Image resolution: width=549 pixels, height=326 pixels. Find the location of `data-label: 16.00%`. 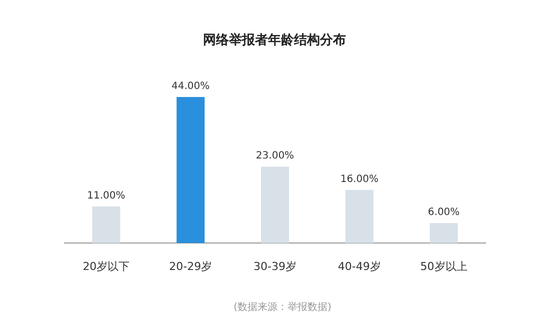

data-label: 16.00% is located at coordinates (359, 179).